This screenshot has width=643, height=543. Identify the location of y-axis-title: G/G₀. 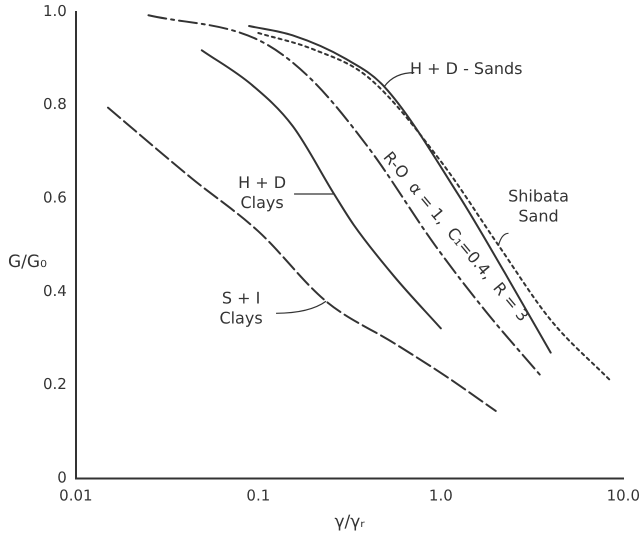
(27, 262).